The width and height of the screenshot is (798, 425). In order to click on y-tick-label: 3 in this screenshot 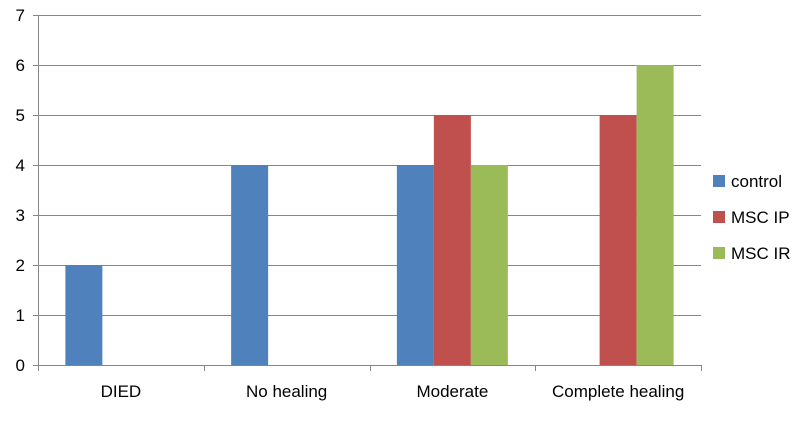, I will do `click(20, 215)`.